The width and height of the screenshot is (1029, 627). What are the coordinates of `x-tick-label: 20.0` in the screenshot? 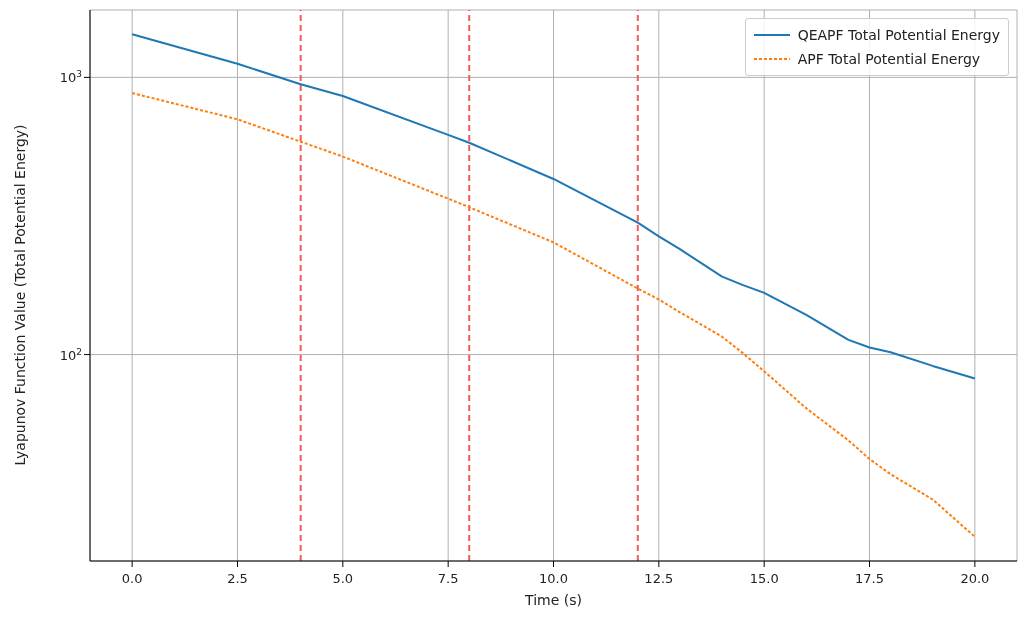 It's located at (975, 578).